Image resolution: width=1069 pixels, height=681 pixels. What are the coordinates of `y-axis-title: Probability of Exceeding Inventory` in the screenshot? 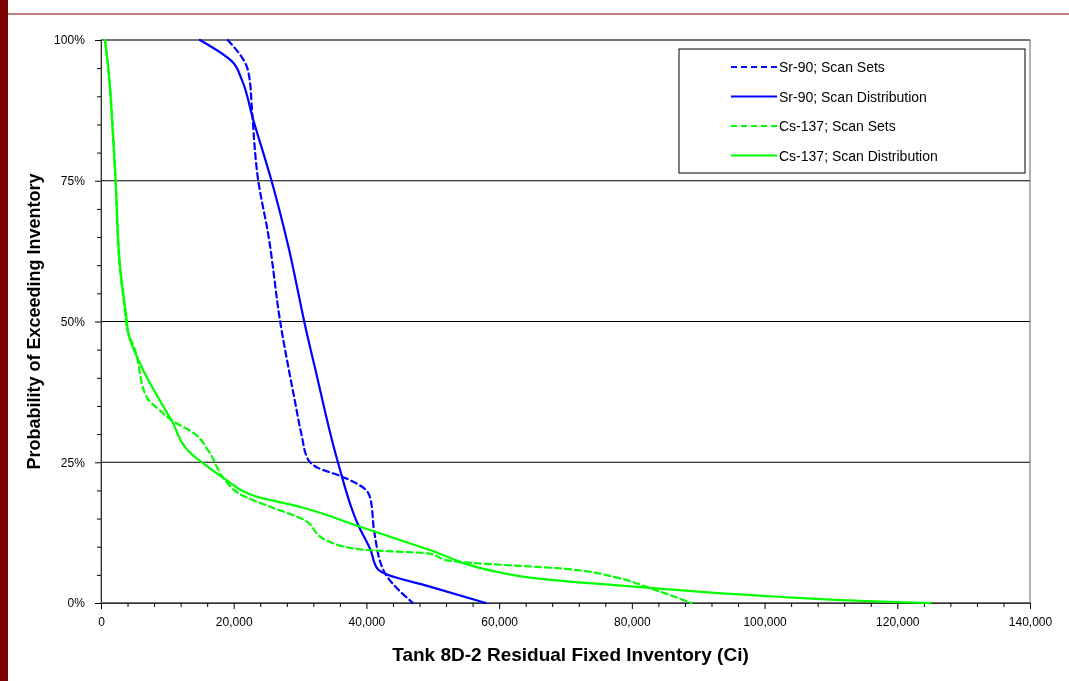 It's located at (34, 321).